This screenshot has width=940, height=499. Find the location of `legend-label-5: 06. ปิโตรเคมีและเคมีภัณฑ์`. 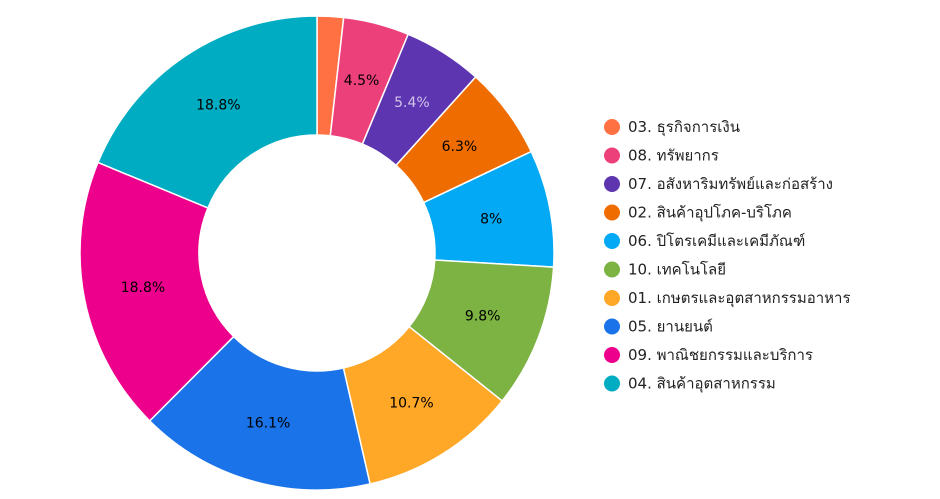

legend-label-5: 06. ปิโตรเคมีและเคมีภัณฑ์ is located at coordinates (716, 241).